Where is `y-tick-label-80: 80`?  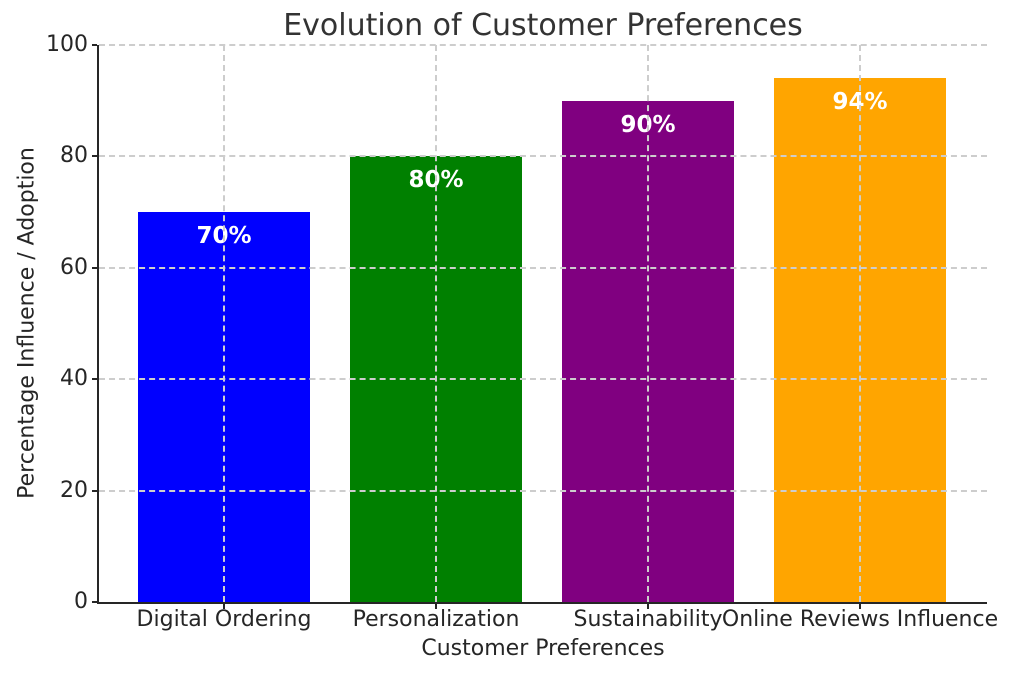
y-tick-label-80: 80 is located at coordinates (74, 156).